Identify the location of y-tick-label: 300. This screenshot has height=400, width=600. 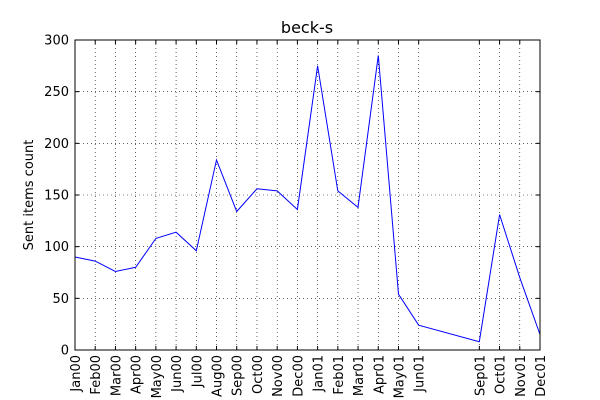
(56, 41).